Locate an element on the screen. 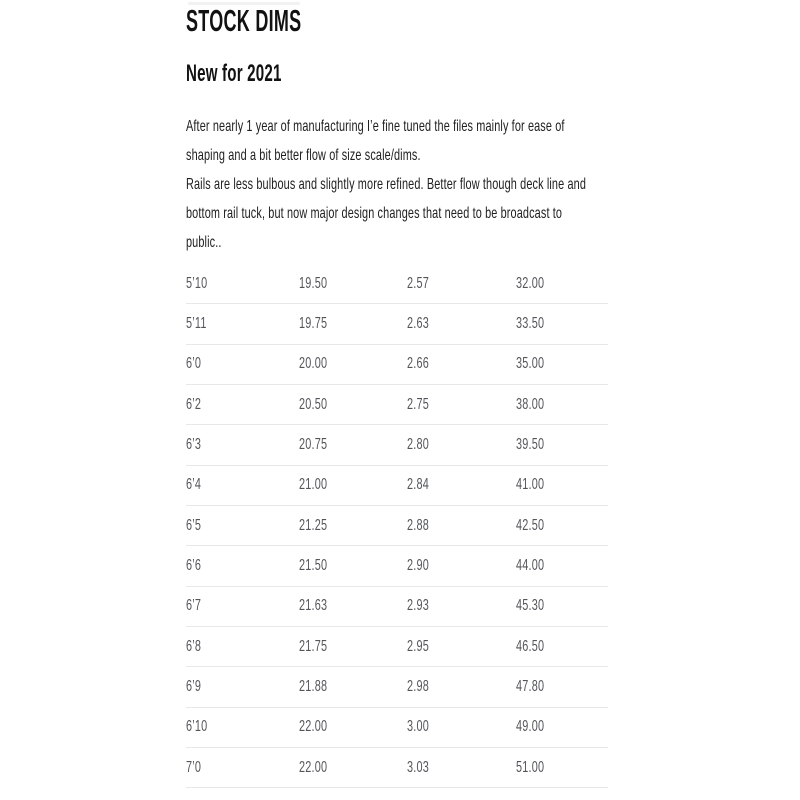  cell-value: 5’10 is located at coordinates (197, 283).